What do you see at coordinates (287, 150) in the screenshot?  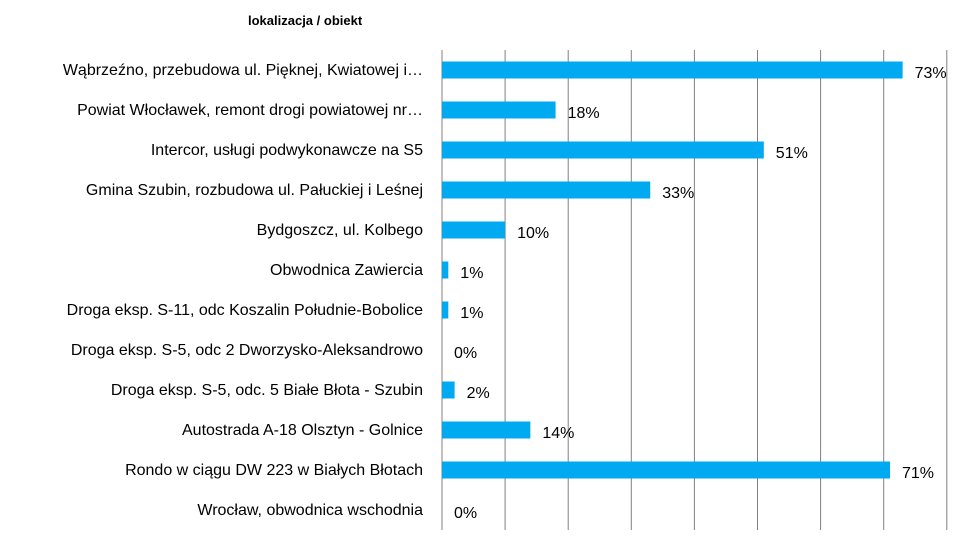 I see `category-label: Intercor, usługi podwykonawcze na S5` at bounding box center [287, 150].